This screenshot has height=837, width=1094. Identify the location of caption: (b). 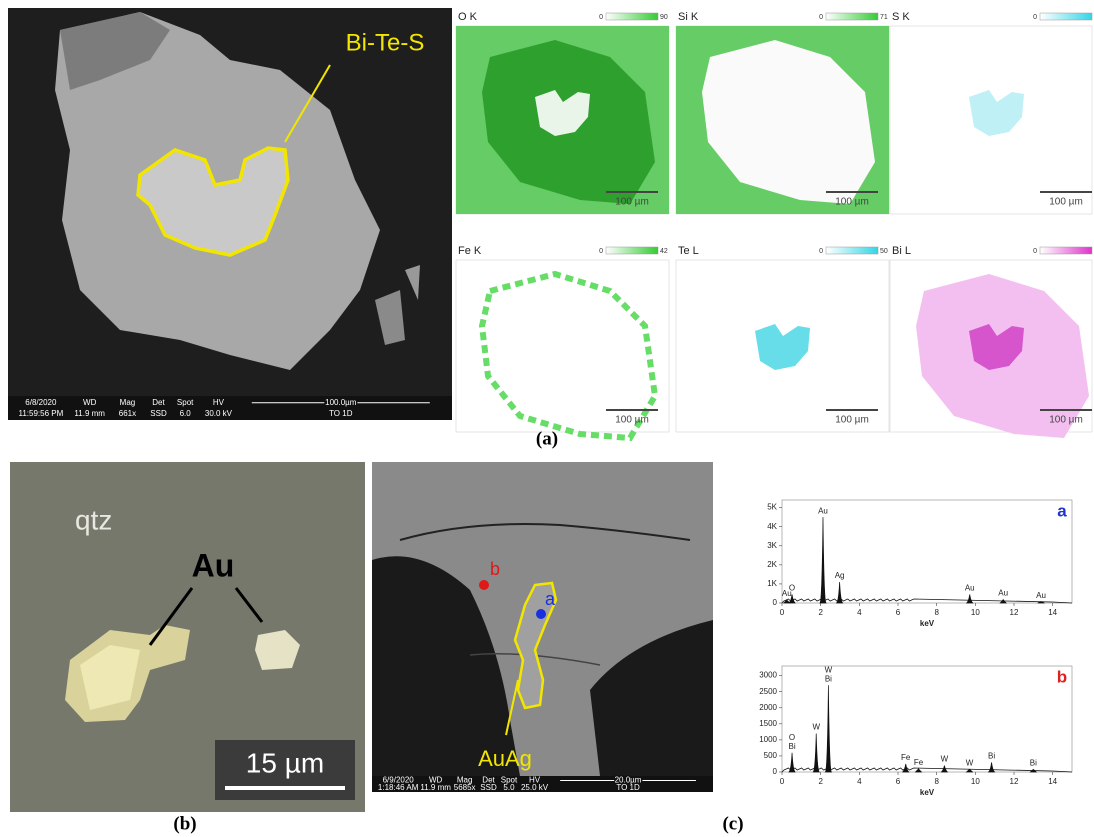
(184, 823).